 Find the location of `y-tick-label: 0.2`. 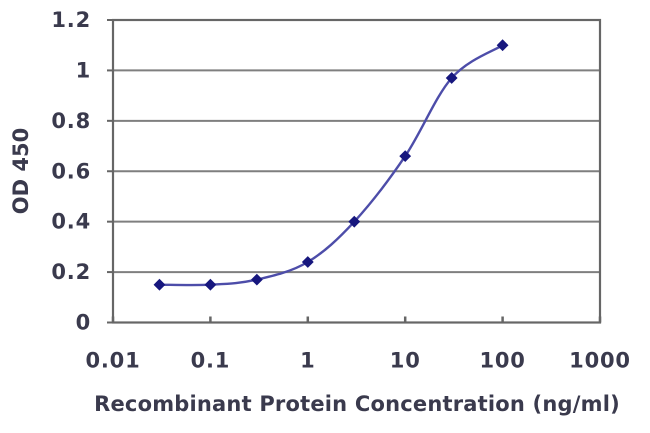

y-tick-label: 0.2 is located at coordinates (71, 272).